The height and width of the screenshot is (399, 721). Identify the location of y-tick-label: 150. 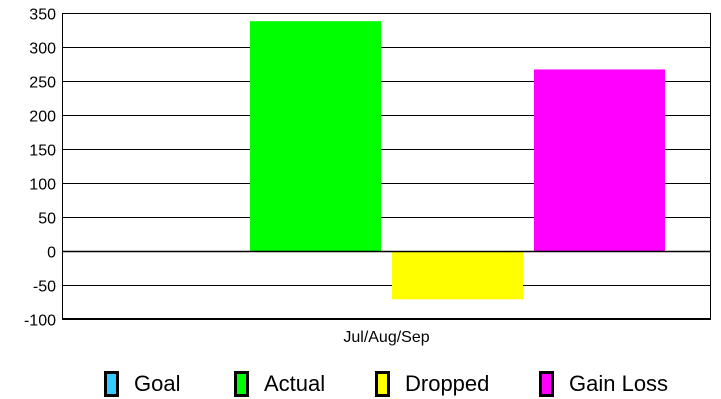
(42, 151).